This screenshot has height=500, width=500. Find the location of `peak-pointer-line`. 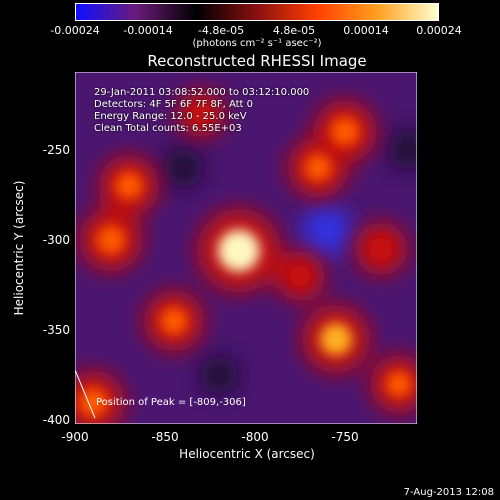

peak-pointer-line is located at coordinates (85, 394).